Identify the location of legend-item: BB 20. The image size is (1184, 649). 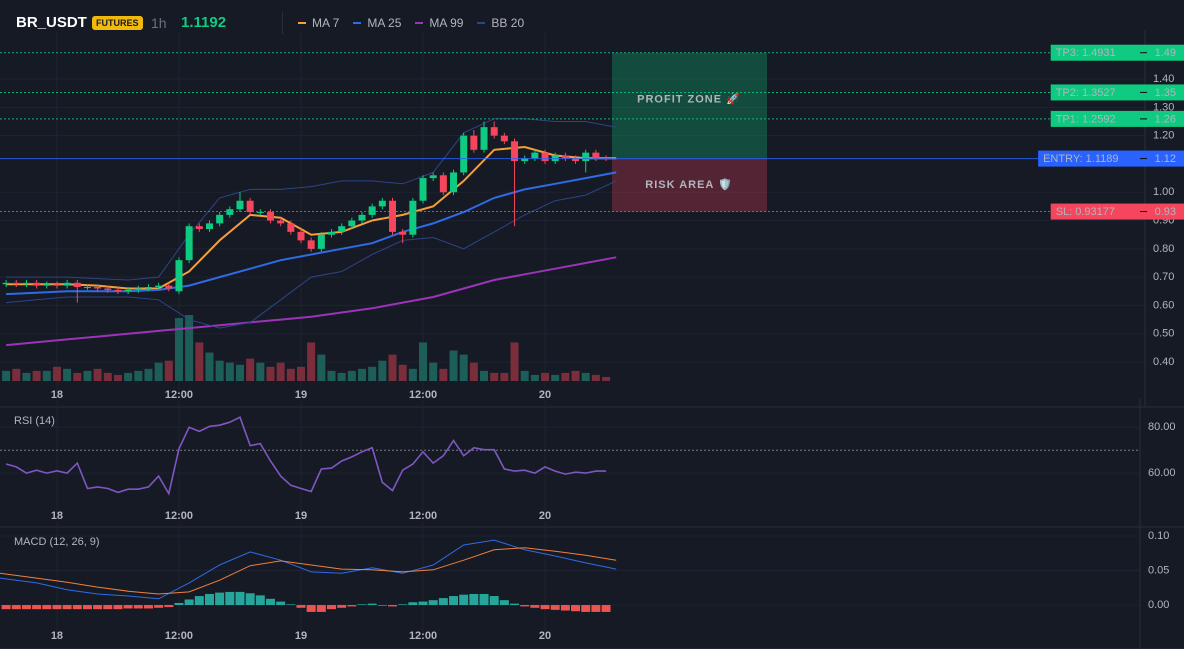
(500, 23).